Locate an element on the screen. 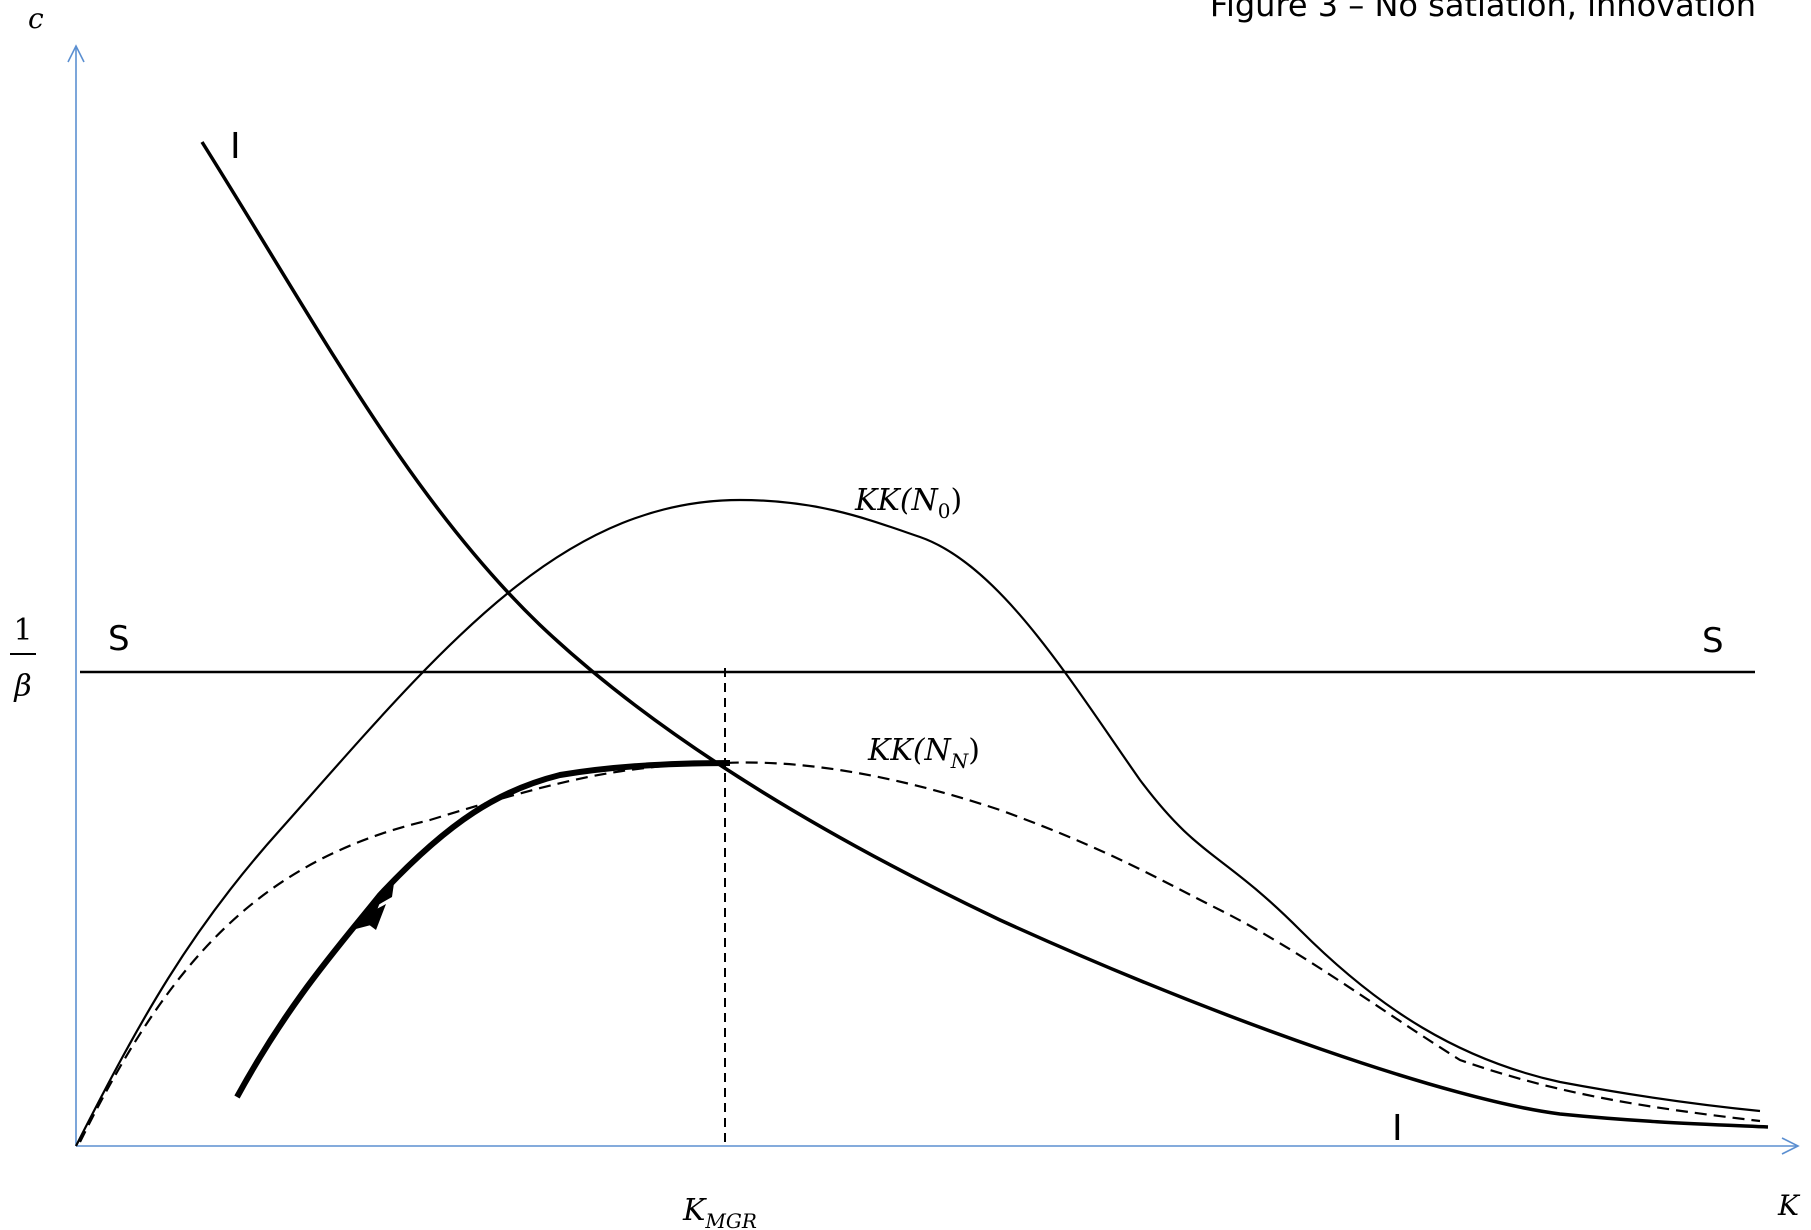 The height and width of the screenshot is (1230, 1811). ii-left-label: I is located at coordinates (235, 146).